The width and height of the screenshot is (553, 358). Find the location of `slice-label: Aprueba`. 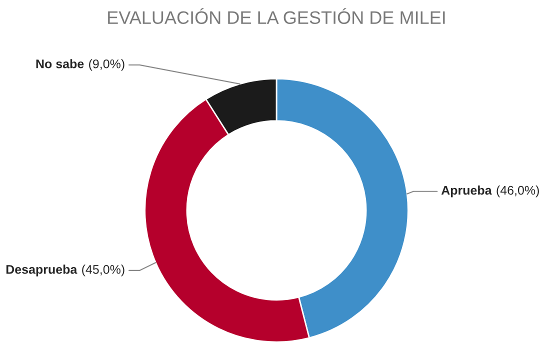

slice-label: Aprueba is located at coordinates (466, 192).